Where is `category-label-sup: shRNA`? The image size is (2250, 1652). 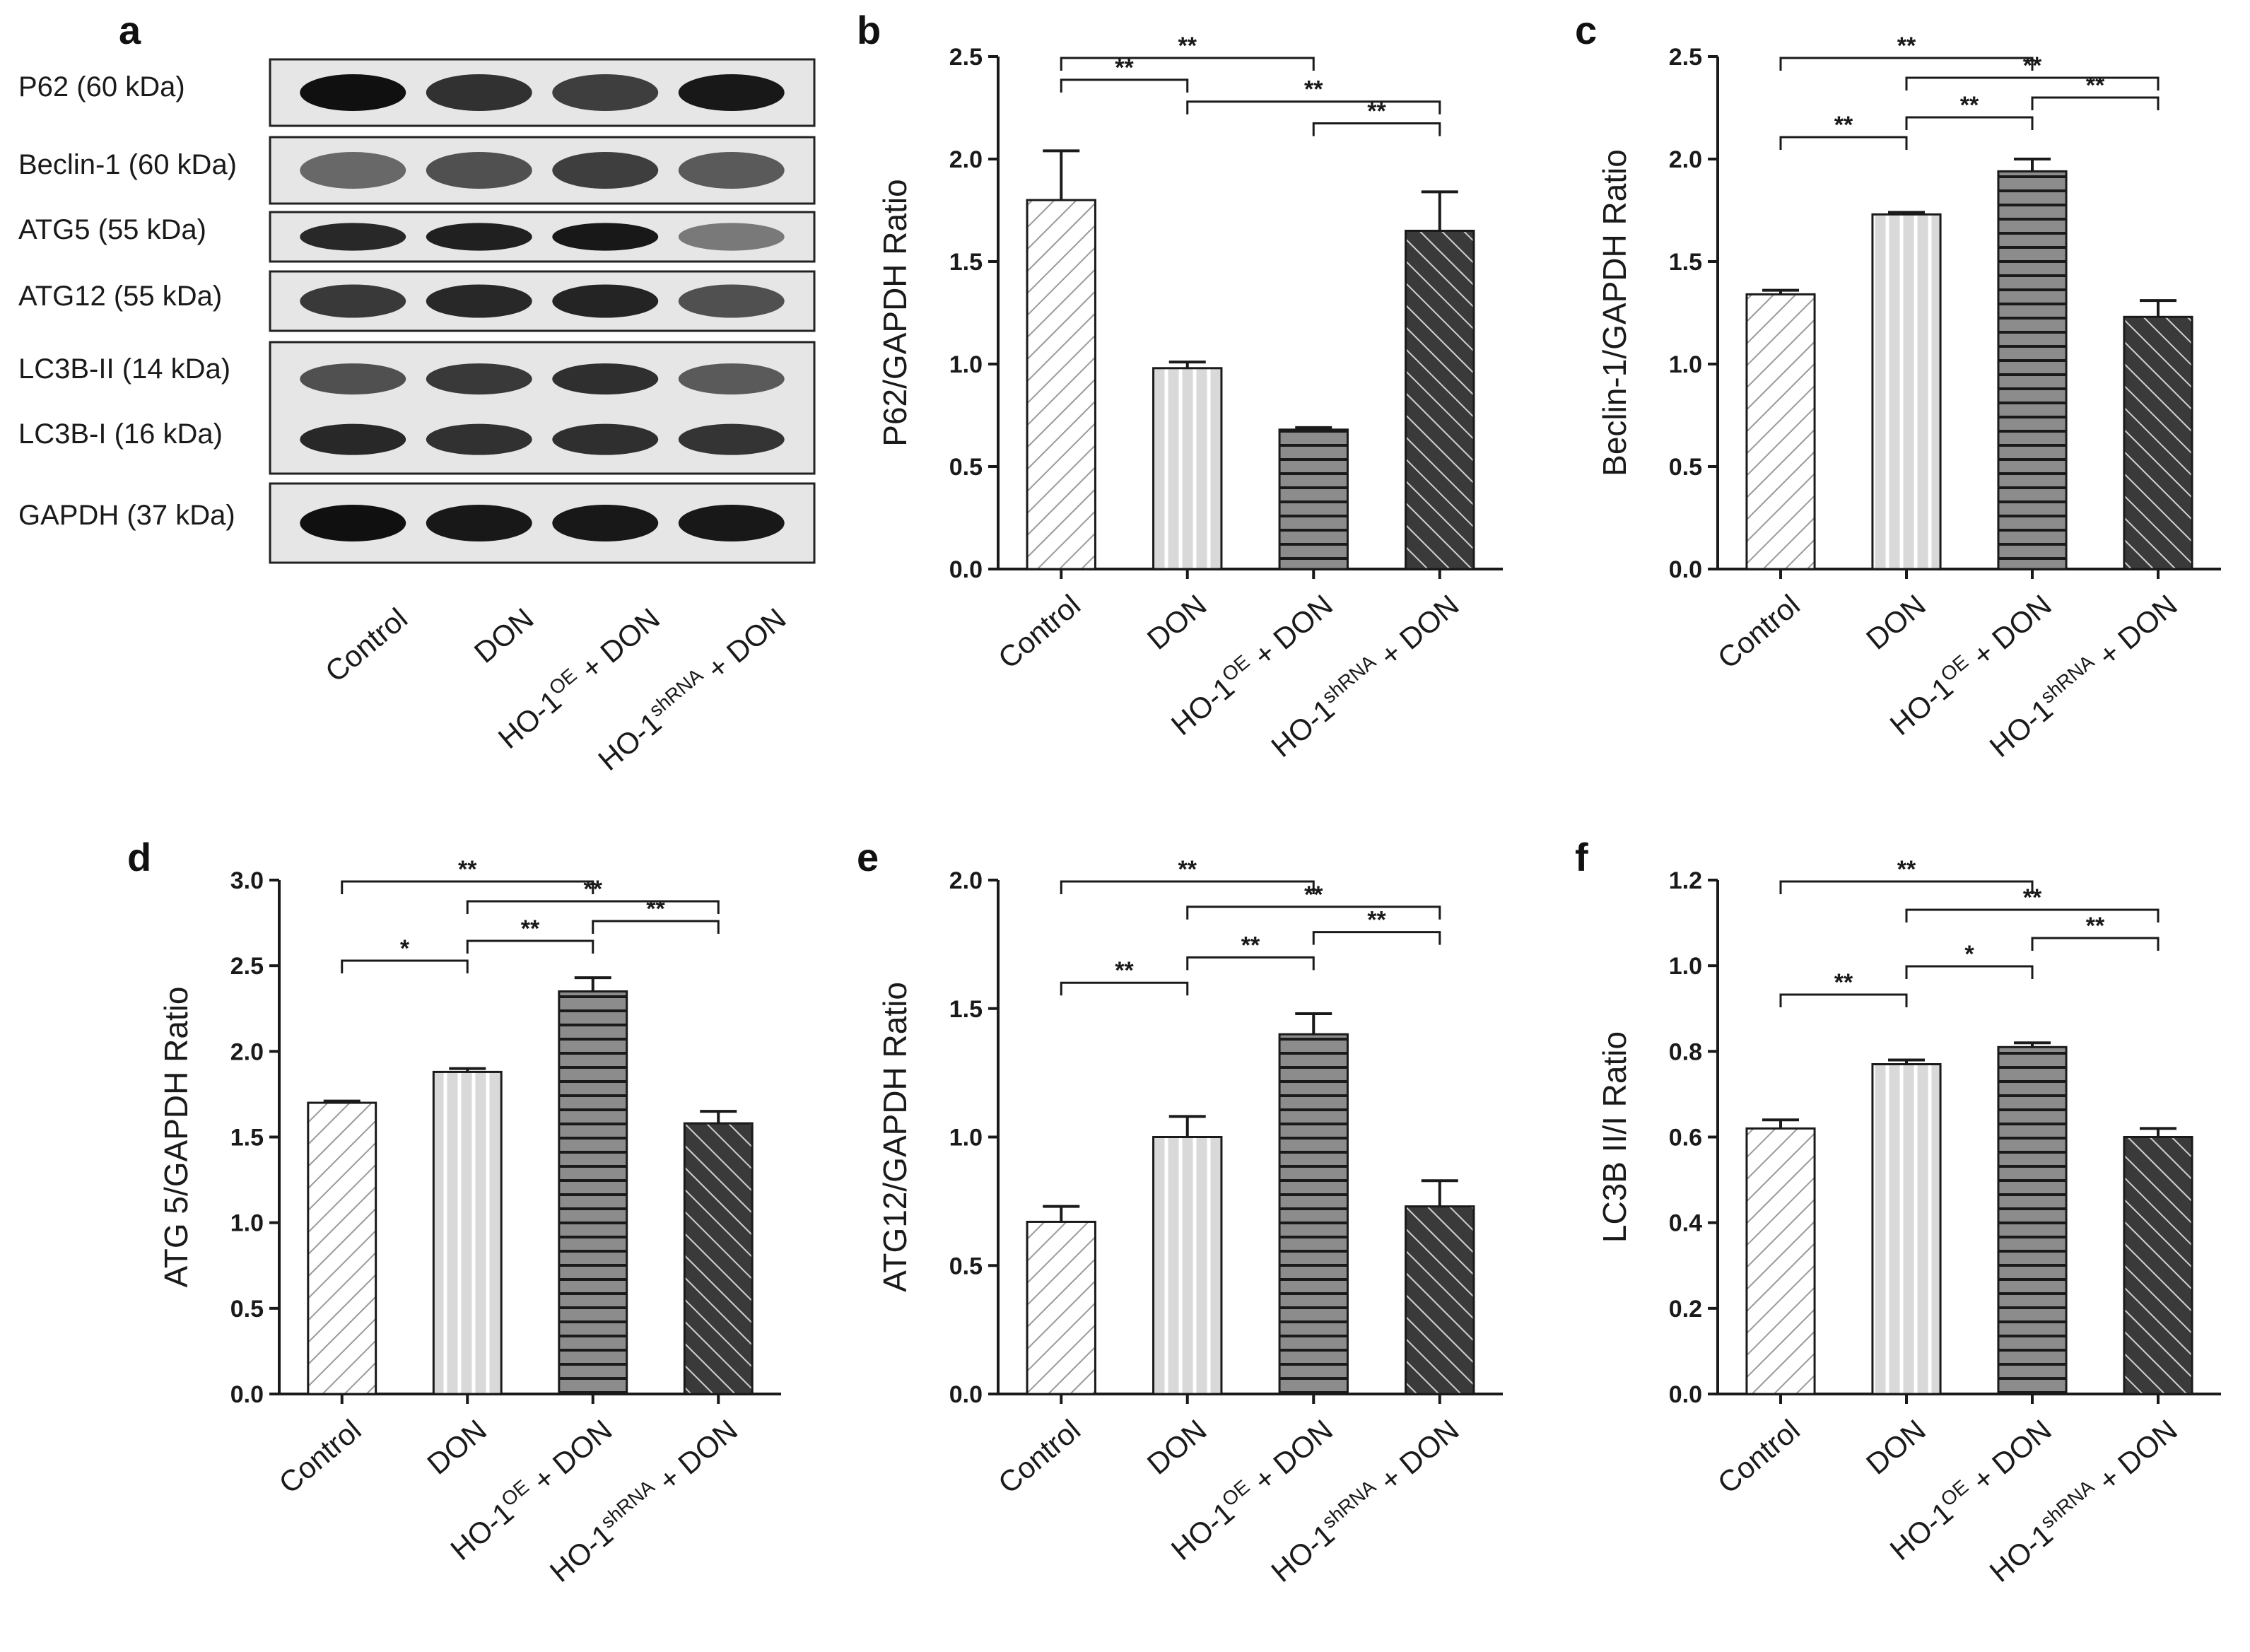 category-label-sup: shRNA is located at coordinates (2068, 679).